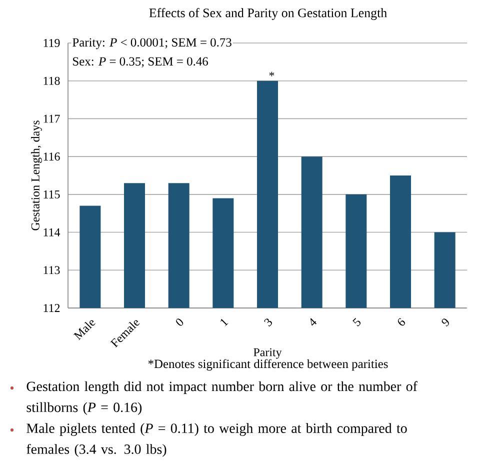 This screenshot has width=492, height=464. Describe the element at coordinates (52, 232) in the screenshot. I see `y-tick-label: 114` at that location.